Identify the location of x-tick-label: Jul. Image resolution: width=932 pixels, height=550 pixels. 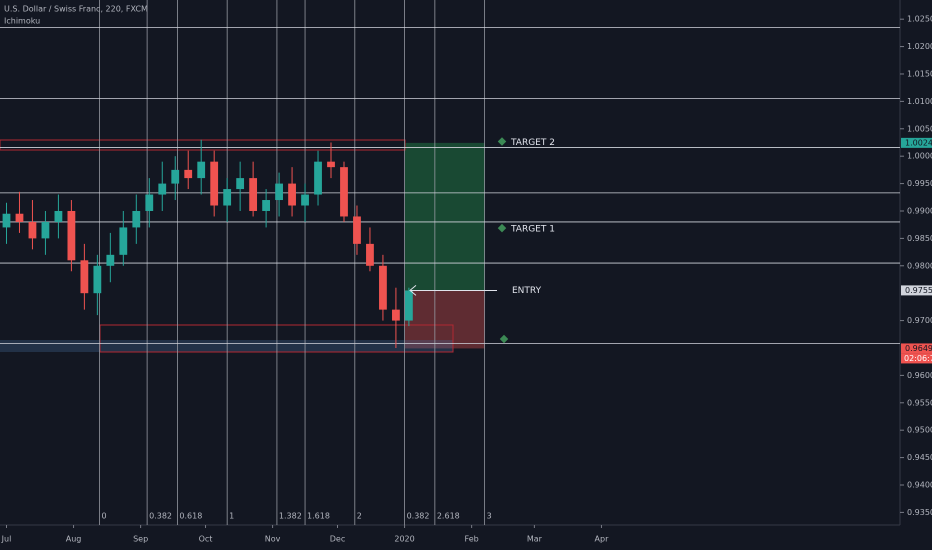
(6, 539).